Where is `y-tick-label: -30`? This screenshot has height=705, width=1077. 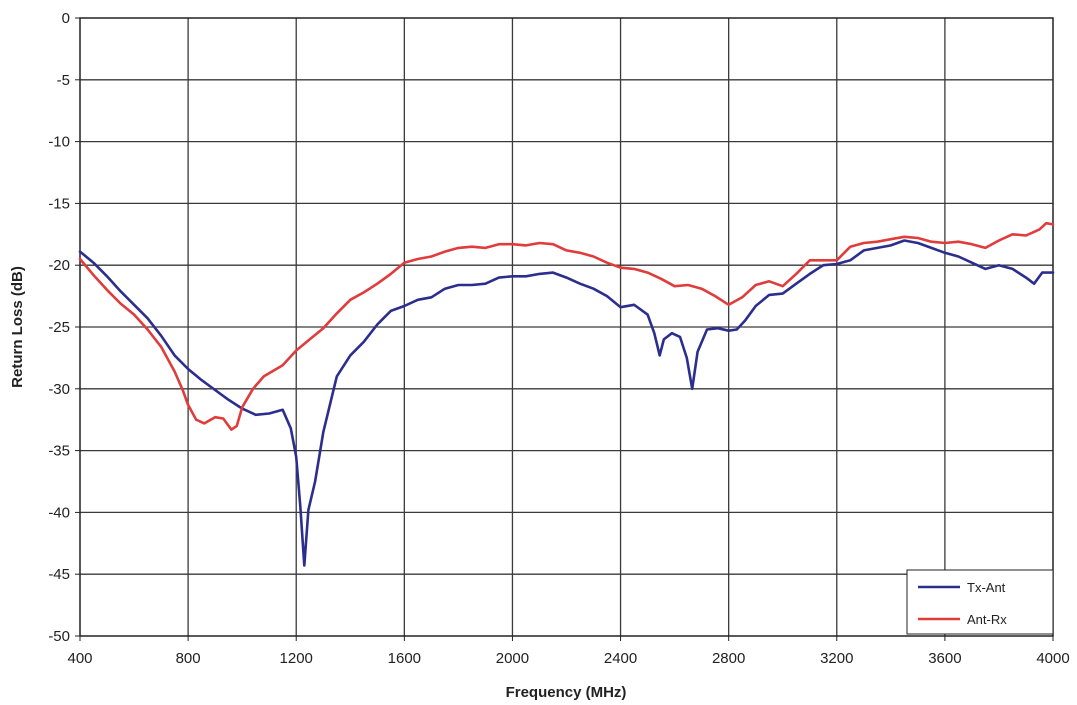 y-tick-label: -30 is located at coordinates (59, 389).